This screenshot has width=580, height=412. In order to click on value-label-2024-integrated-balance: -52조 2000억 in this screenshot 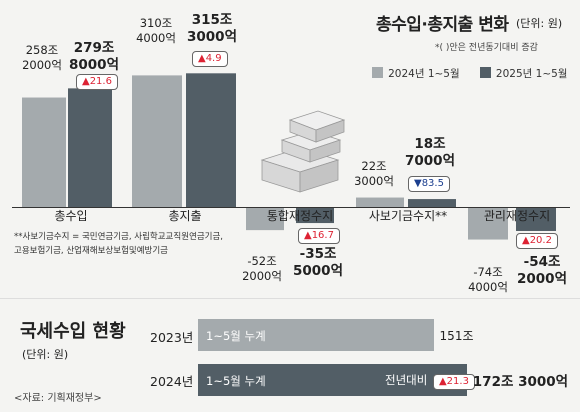, I will do `click(262, 268)`.